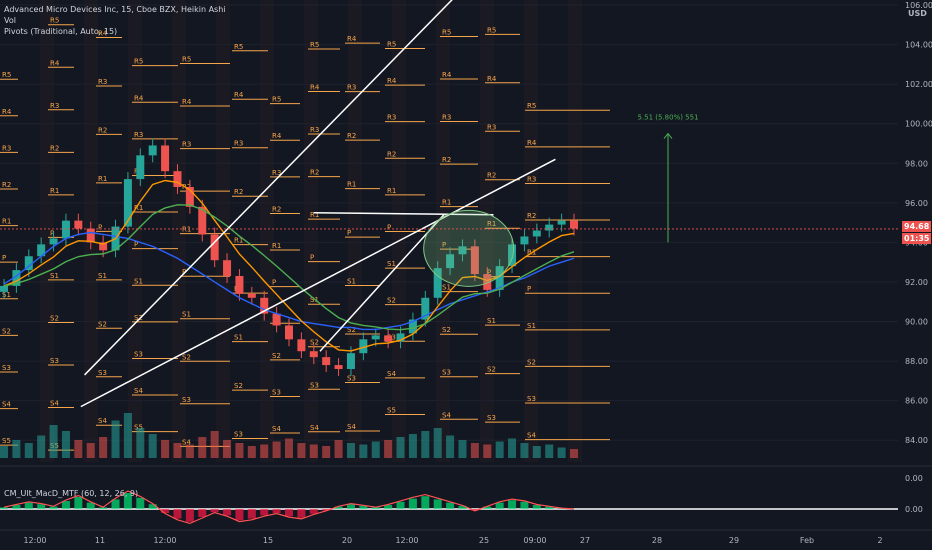 This screenshot has width=932, height=550. I want to click on trendline, so click(403, 213).